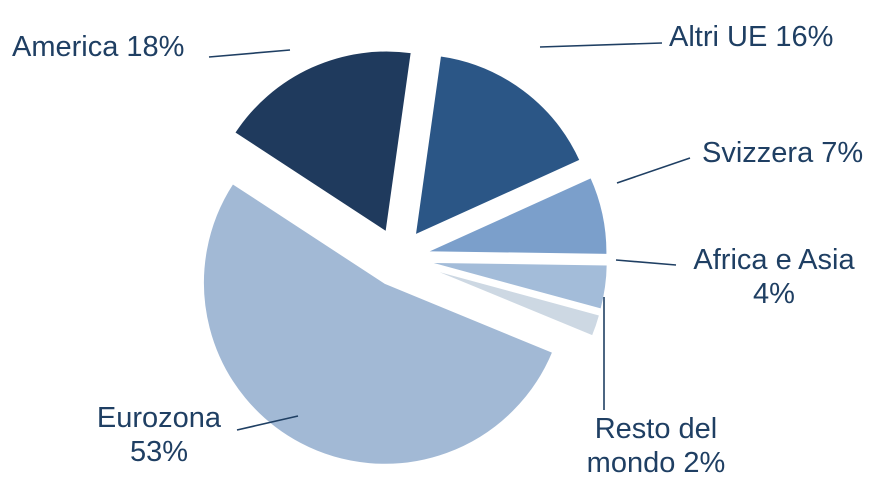 The height and width of the screenshot is (483, 881). What do you see at coordinates (517, 285) in the screenshot?
I see `pie-slice-africa-e-asia` at bounding box center [517, 285].